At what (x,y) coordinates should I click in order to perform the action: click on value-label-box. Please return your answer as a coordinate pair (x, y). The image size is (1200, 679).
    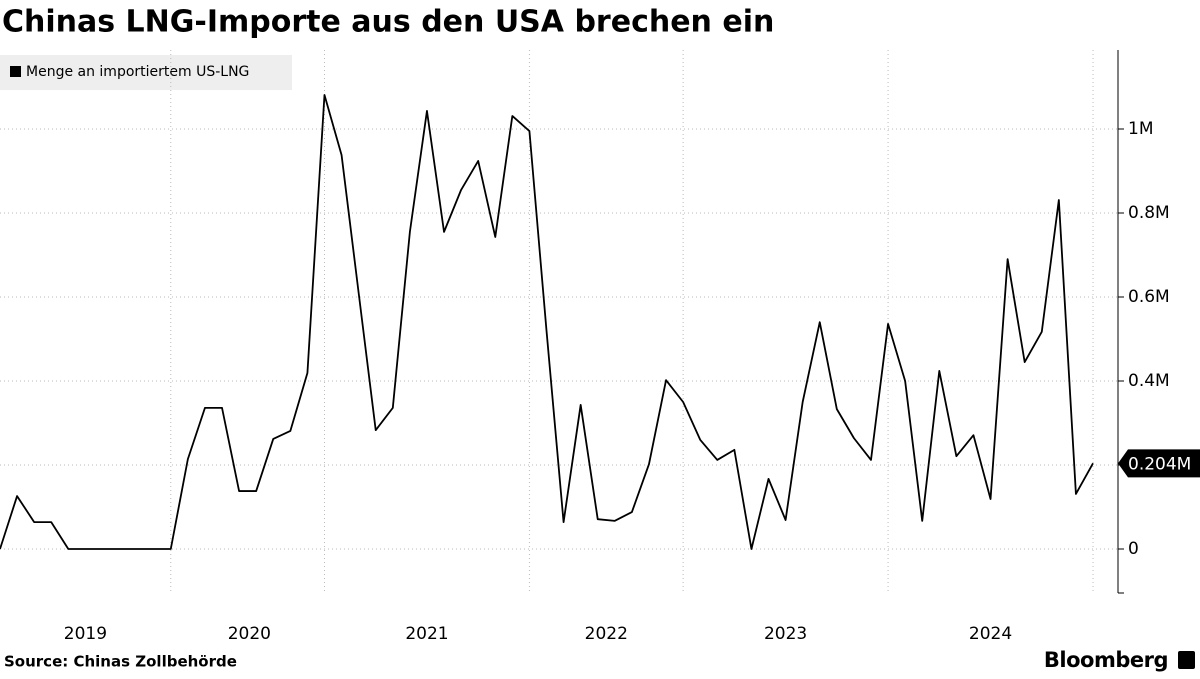
    Looking at the image, I should click on (1159, 463).